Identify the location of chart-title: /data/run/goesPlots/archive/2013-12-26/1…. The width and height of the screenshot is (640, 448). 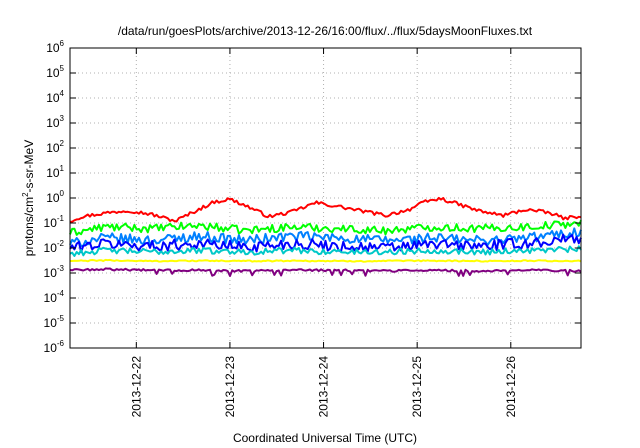
(325, 31).